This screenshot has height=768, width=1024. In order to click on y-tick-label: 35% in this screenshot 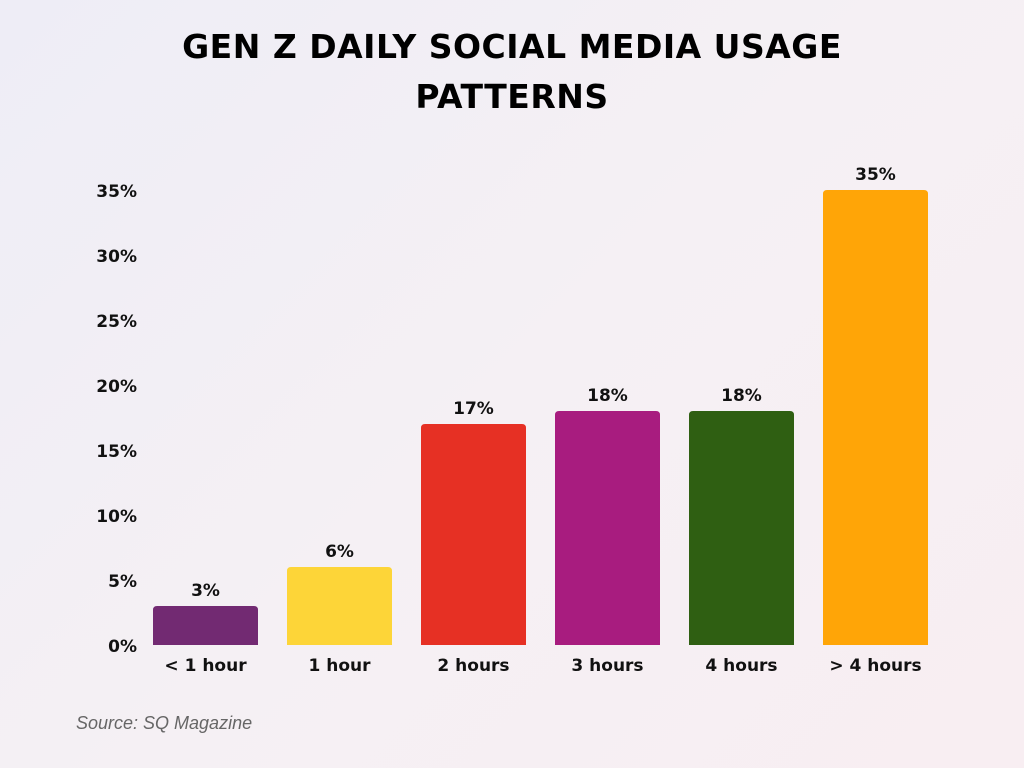, I will do `click(116, 192)`.